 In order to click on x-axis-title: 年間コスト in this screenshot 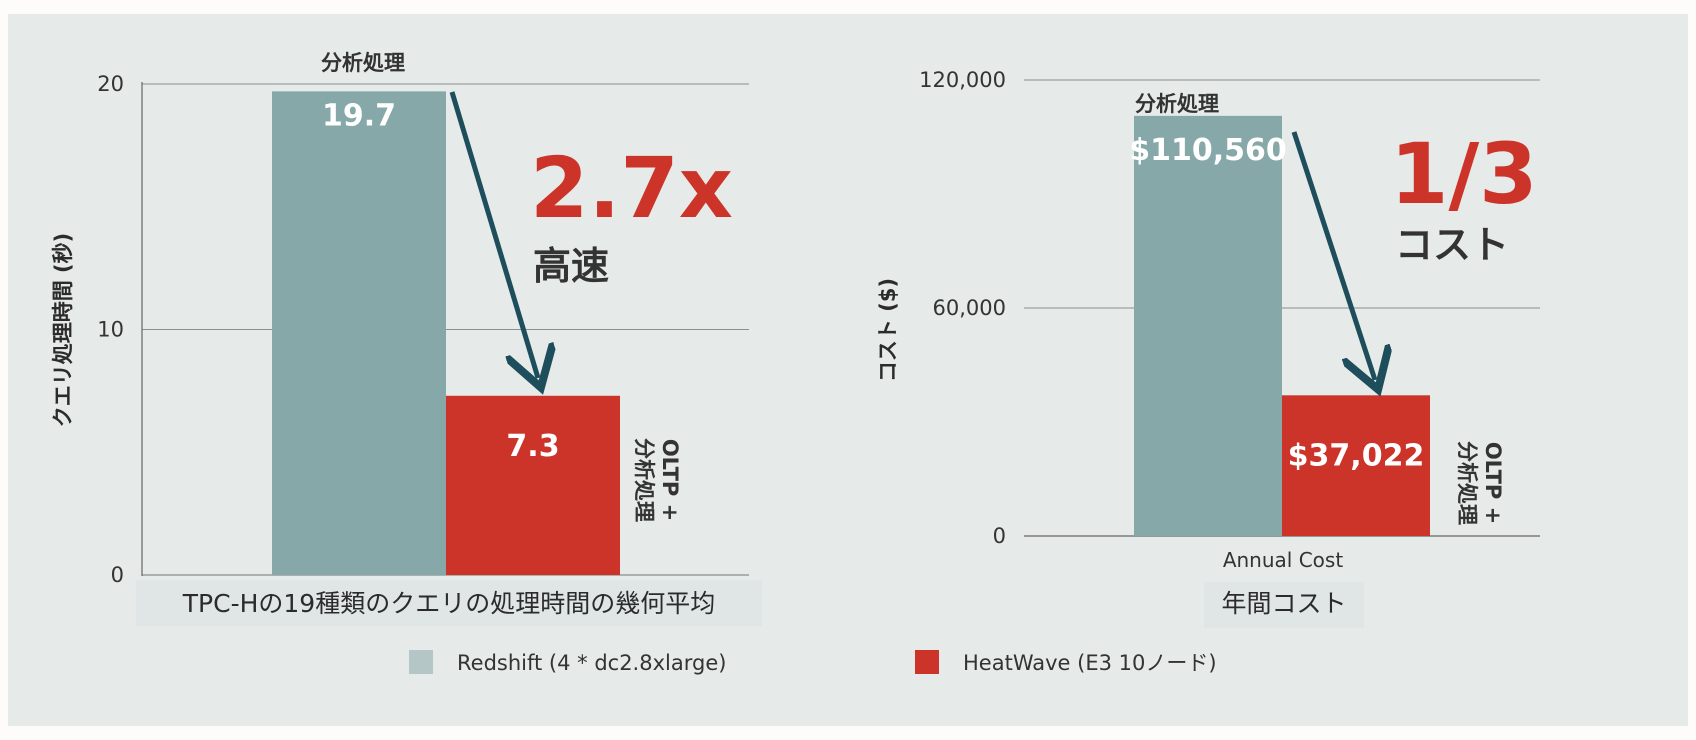, I will do `click(1283, 603)`.